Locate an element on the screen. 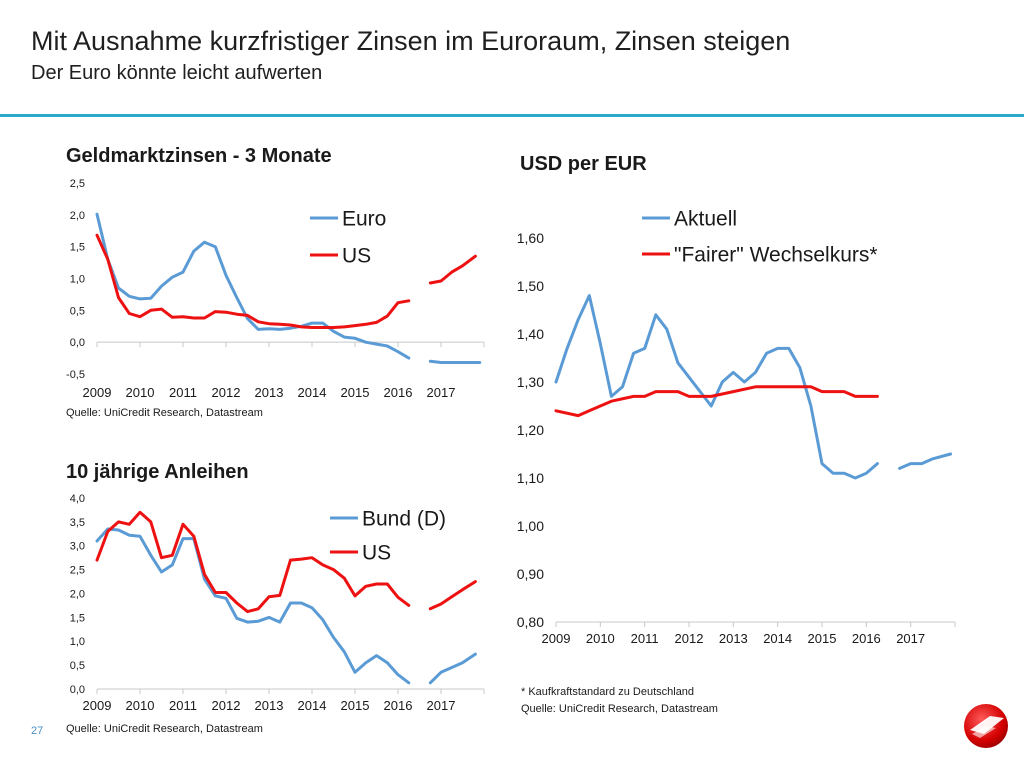 Image resolution: width=1024 pixels, height=768 pixels. chart-title-money-market: Geldmarktzinsen - 3 Monate is located at coordinates (199, 156).